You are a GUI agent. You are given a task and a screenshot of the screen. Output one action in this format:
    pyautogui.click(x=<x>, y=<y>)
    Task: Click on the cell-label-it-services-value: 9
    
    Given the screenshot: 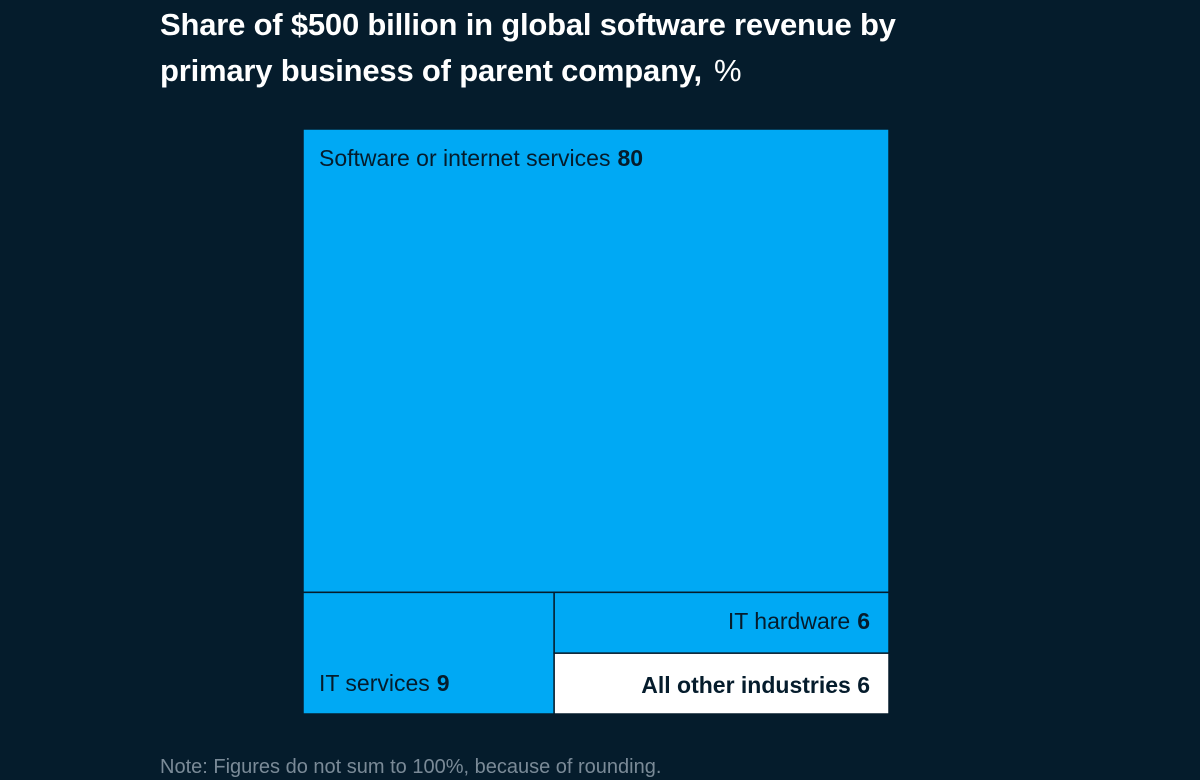 What is the action you would take?
    pyautogui.click(x=443, y=683)
    